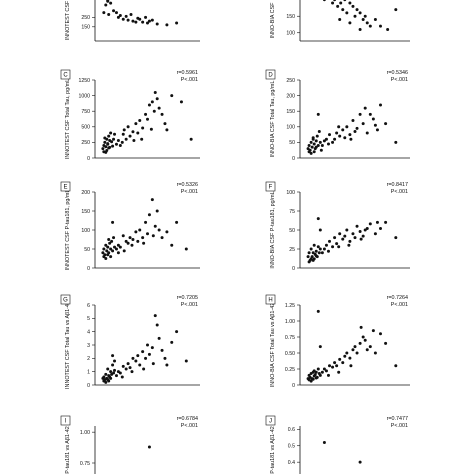  I want to click on panel-i-p-value: P<.001, so click(189, 426).